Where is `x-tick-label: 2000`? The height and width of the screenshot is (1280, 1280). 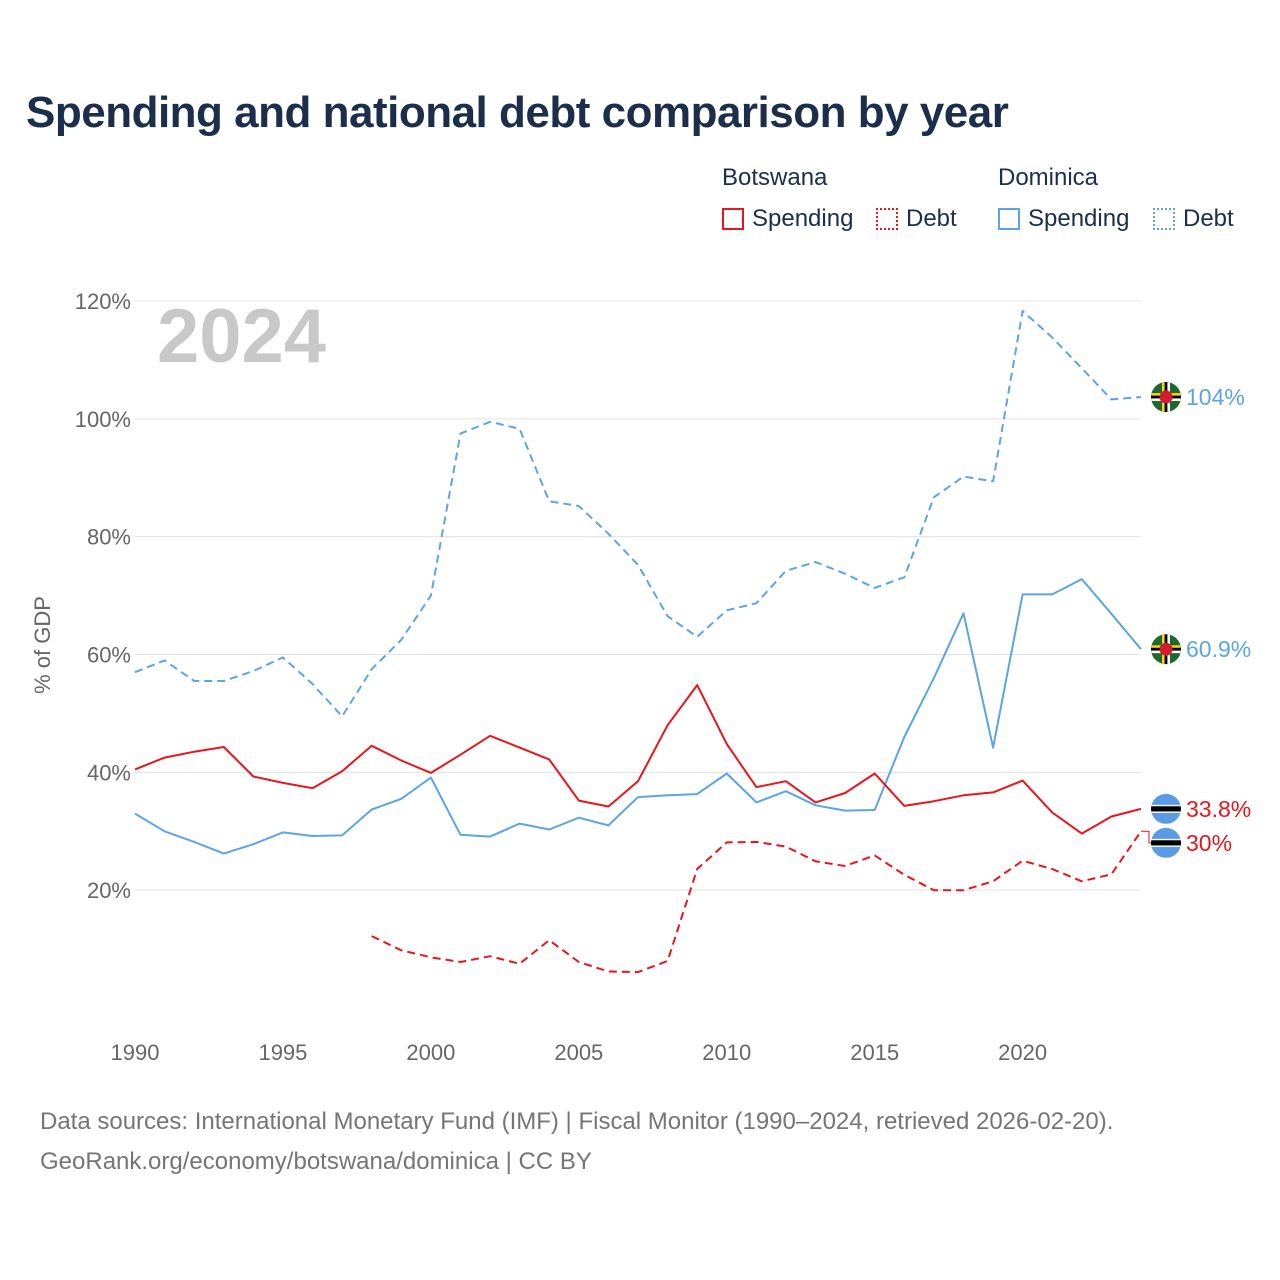
x-tick-label: 2000 is located at coordinates (430, 1052).